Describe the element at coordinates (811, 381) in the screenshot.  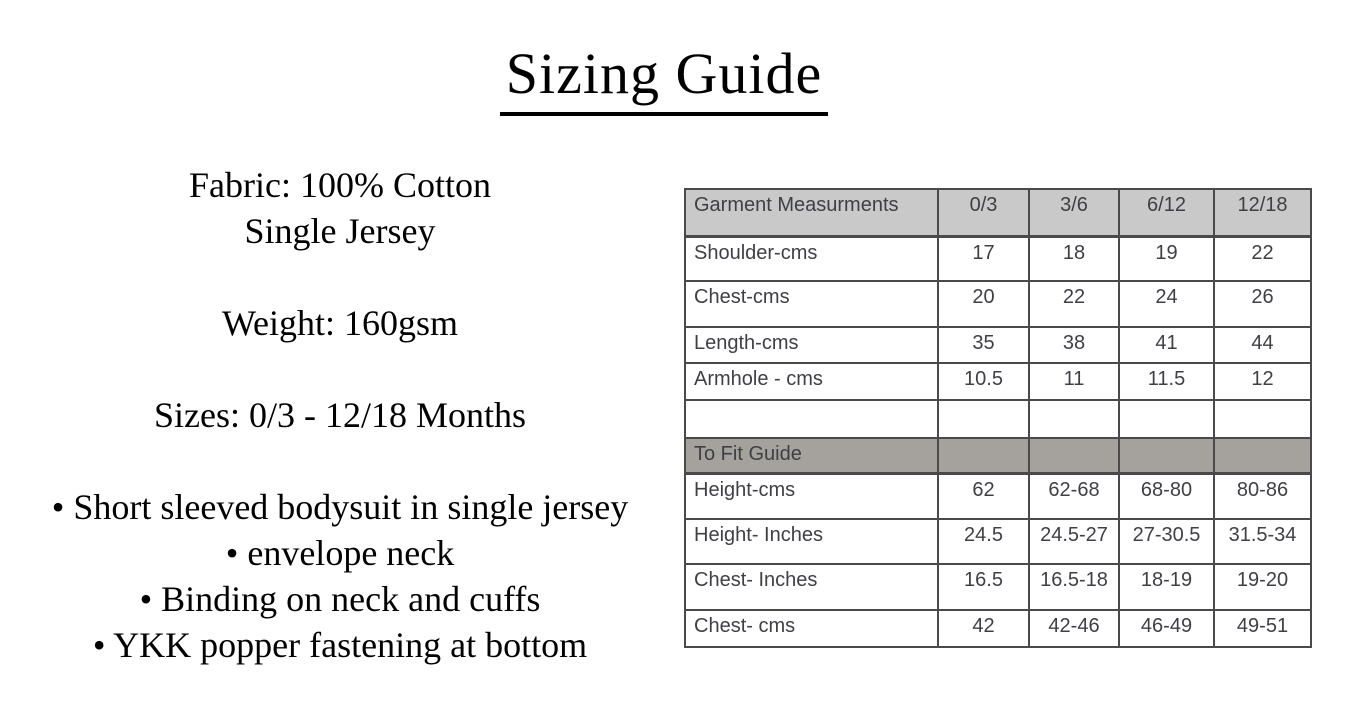
I see `row-label: Armhole - cms` at that location.